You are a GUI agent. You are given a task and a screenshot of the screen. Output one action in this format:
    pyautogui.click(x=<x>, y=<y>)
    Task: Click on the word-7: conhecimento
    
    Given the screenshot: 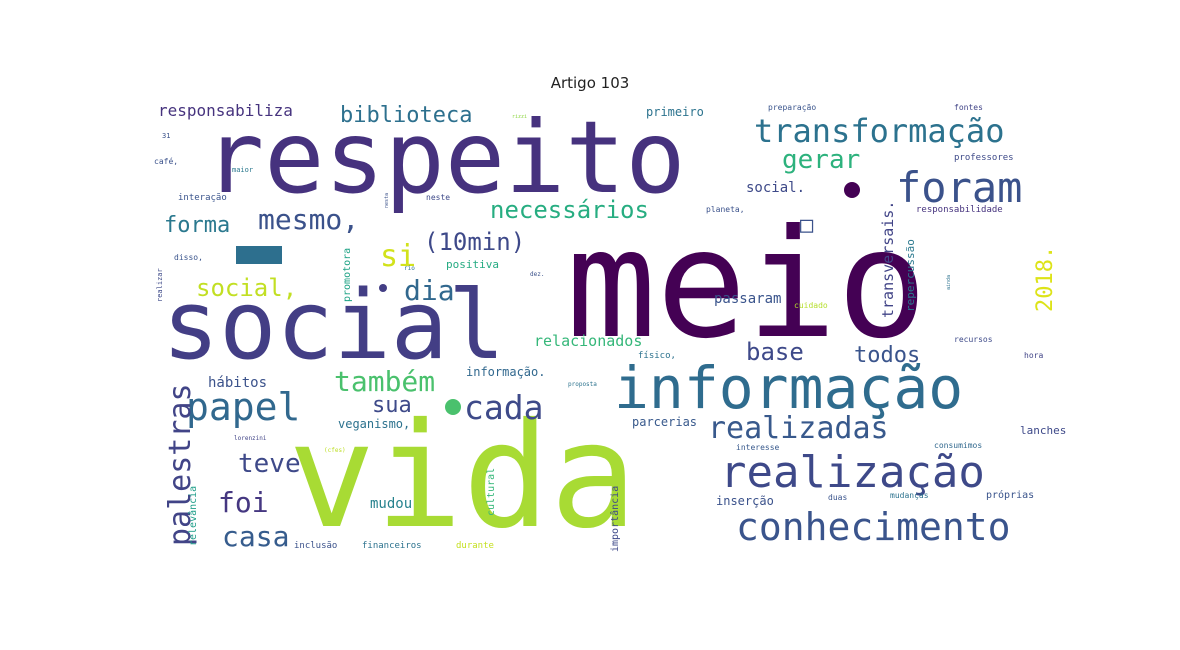 What is the action you would take?
    pyautogui.click(x=873, y=527)
    